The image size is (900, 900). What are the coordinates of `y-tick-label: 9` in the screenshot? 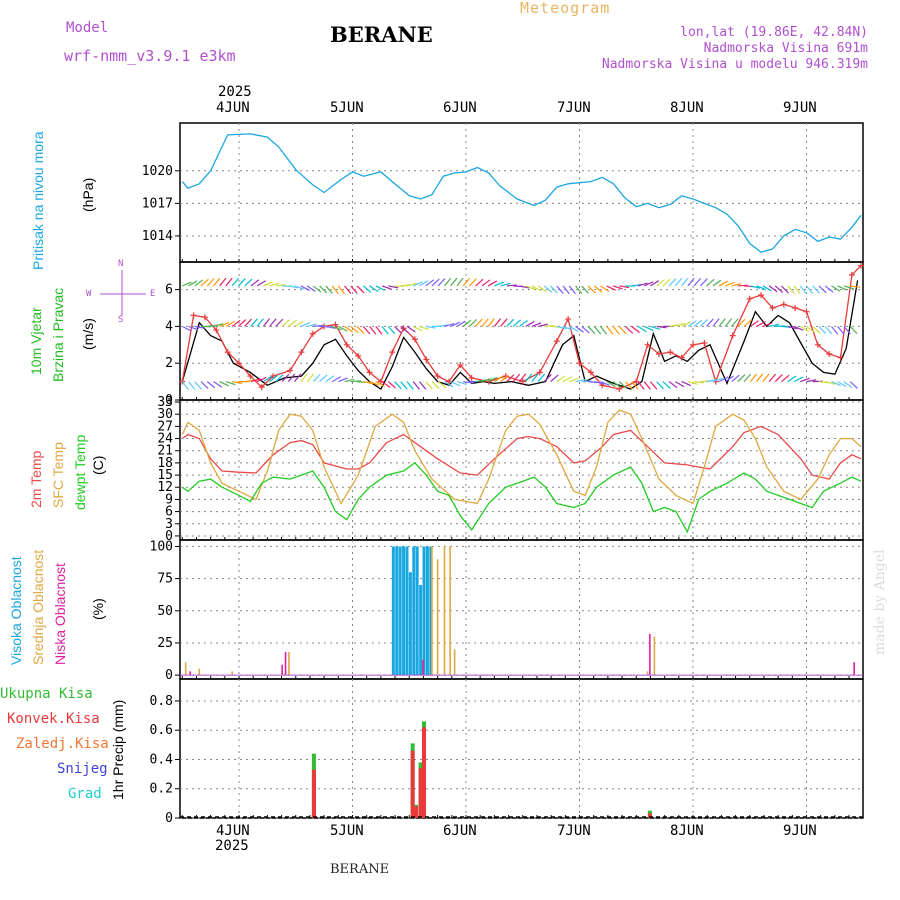 It's located at (169, 499).